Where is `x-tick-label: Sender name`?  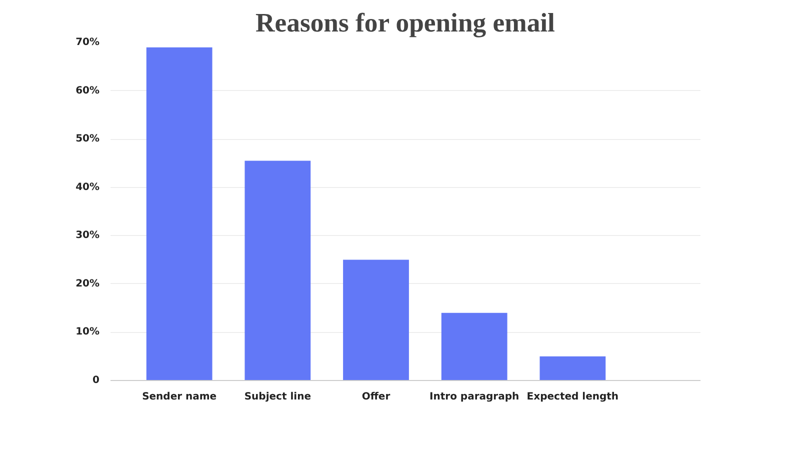
x-tick-label: Sender name is located at coordinates (179, 397).